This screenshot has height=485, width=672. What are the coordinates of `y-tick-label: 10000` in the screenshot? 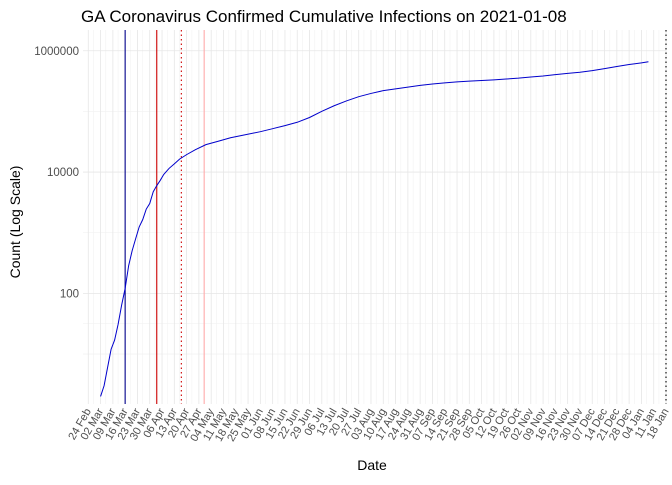 It's located at (63, 173).